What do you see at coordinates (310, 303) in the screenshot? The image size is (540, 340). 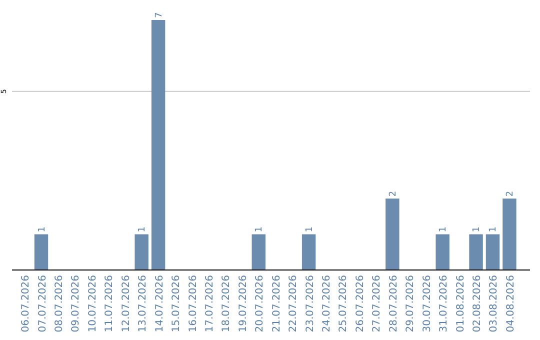 I see `x-tick-label: 23.07.2026` at bounding box center [310, 303].